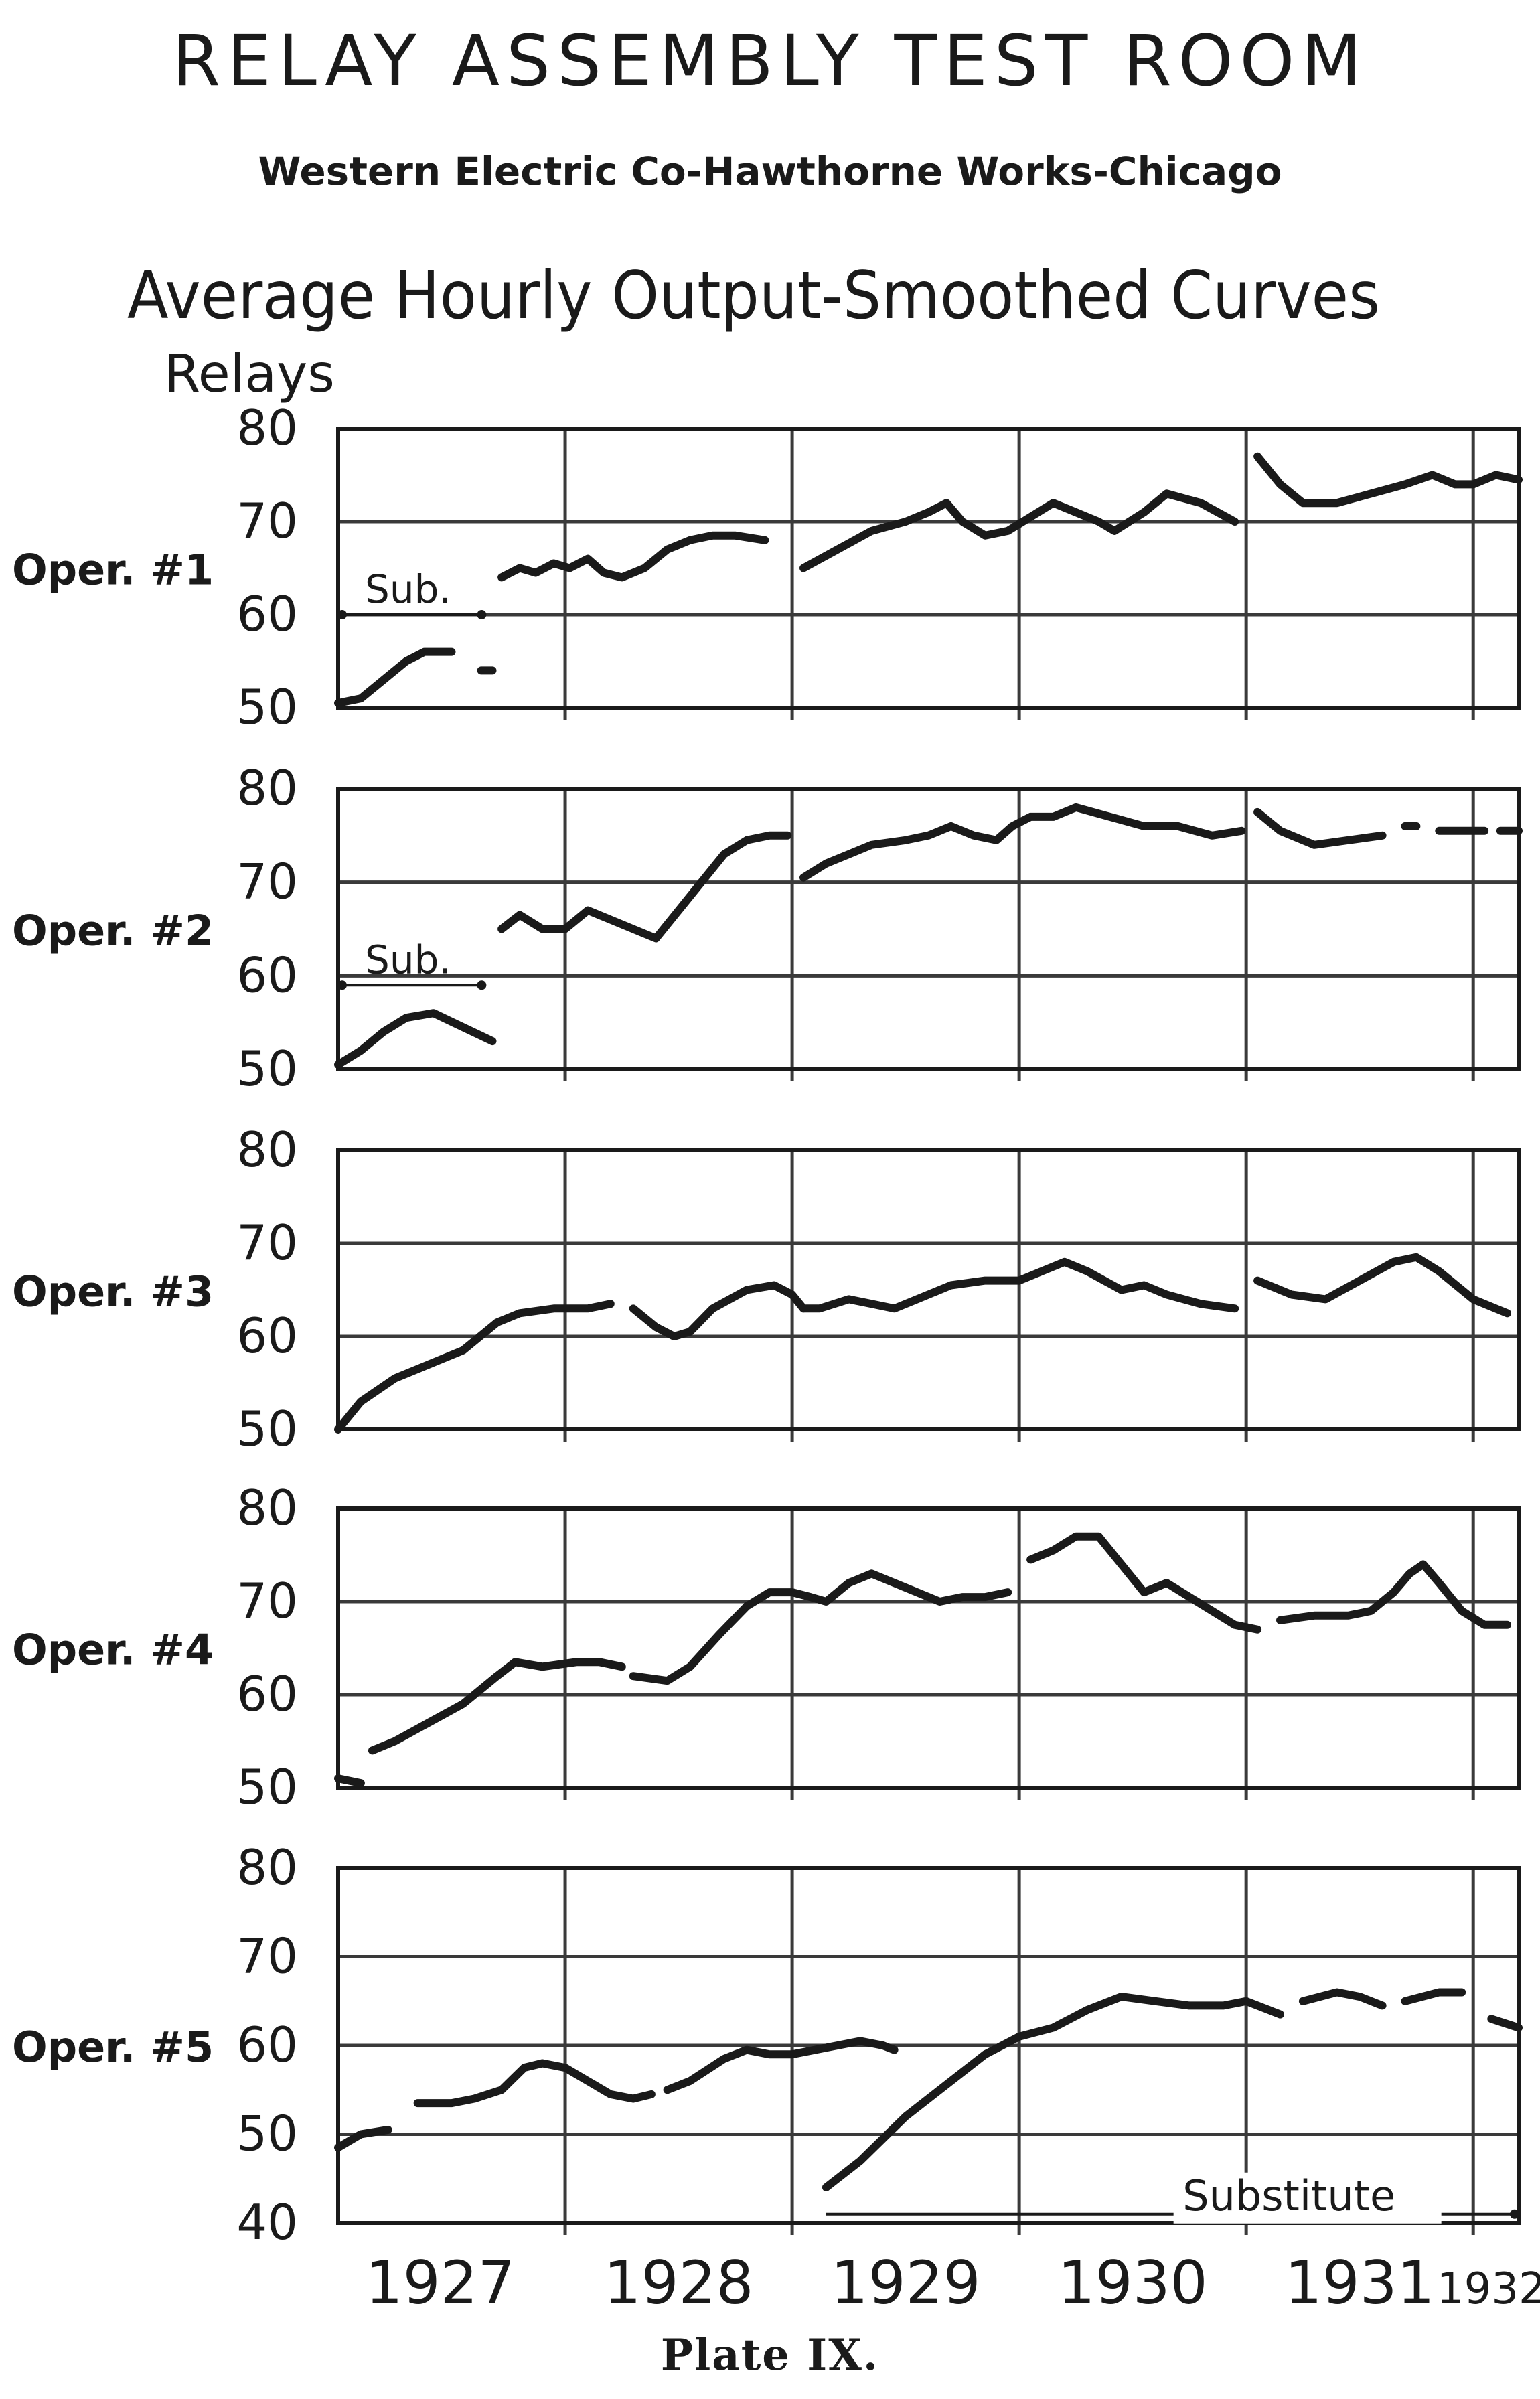 This screenshot has width=1540, height=2399. I want to click on substitute-arrow-head, so click(1514, 2214).